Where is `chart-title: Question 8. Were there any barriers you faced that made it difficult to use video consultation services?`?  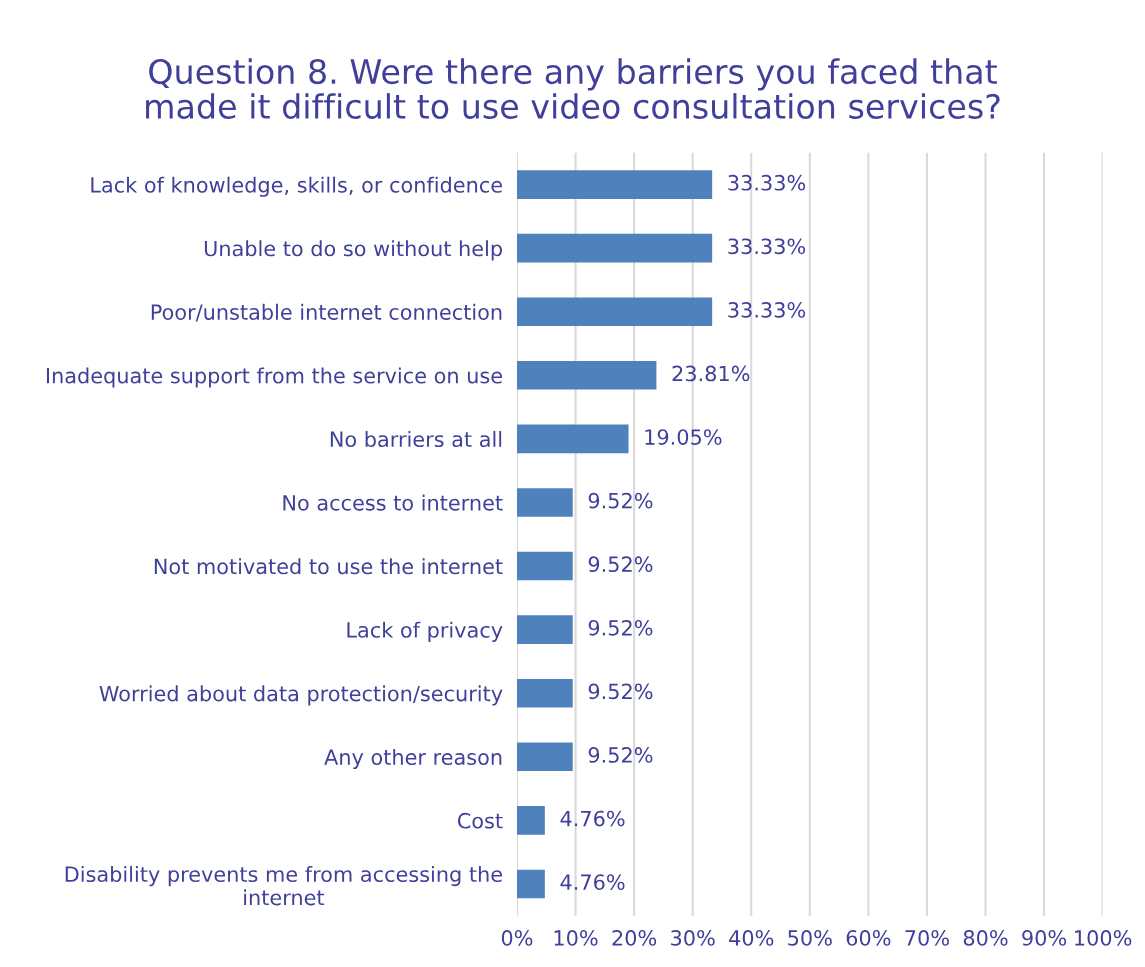 chart-title: Question 8. Were there any barriers you faced that made it difficult to use video consultation services? is located at coordinates (573, 88).